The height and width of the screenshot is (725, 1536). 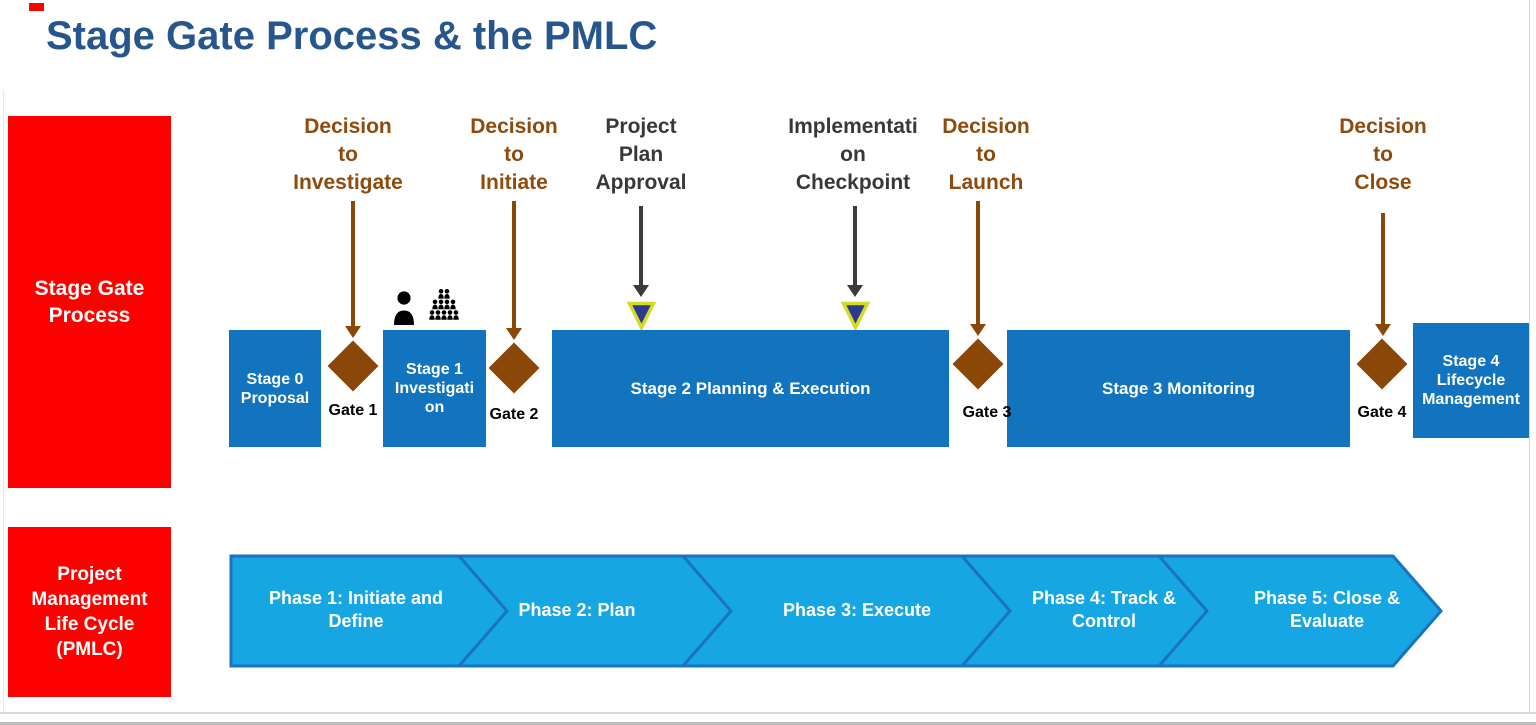 I want to click on phase-1-label: Phase 1: Initiate and Define, so click(x=356, y=609).